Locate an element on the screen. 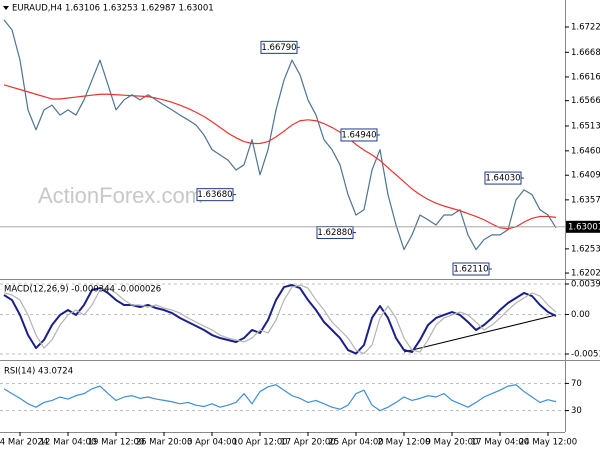 This screenshot has height=450, width=600. y-tick-label: 1.64090 is located at coordinates (585, 176).